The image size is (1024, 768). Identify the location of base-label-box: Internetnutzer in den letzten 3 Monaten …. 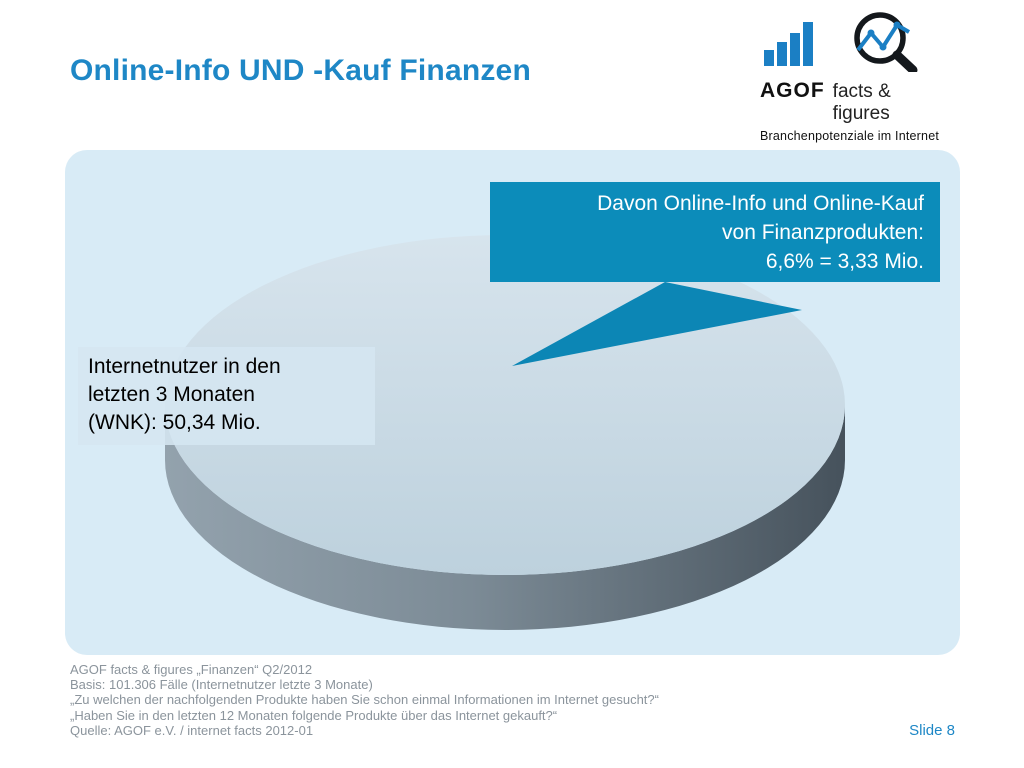
(226, 396).